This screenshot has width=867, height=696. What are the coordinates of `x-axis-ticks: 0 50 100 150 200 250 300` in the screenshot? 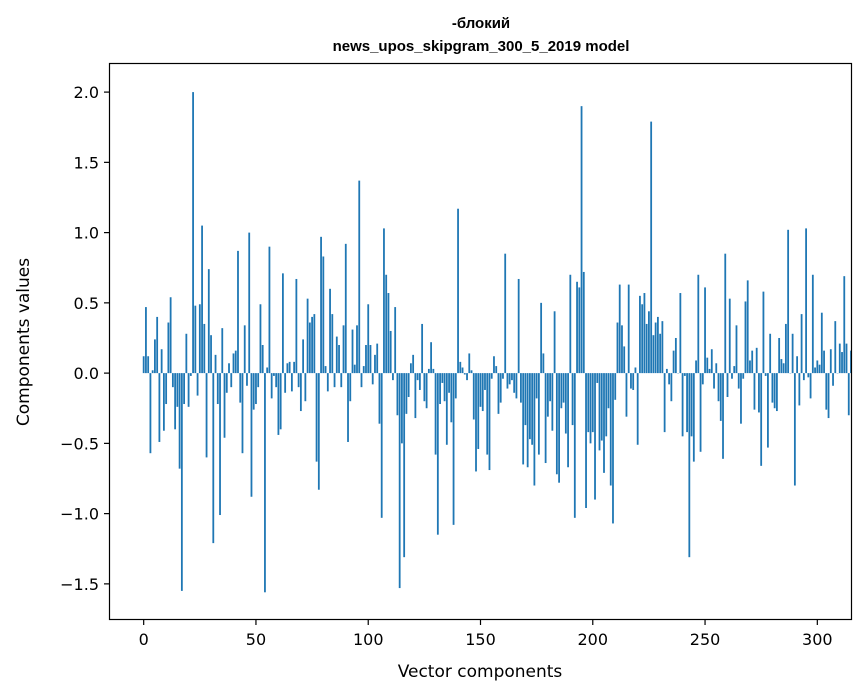 It's located at (486, 634).